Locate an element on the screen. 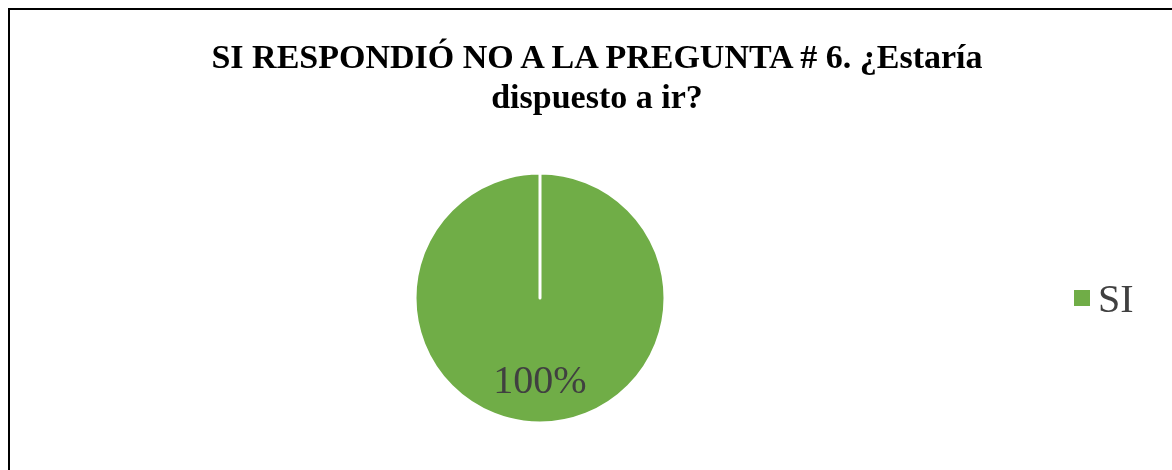 The height and width of the screenshot is (470, 1172). chart-title: SI RESPONDIÓ NO A LA PREGUNTA # 6. ¿Estaría dispuesto a ir? is located at coordinates (597, 76).